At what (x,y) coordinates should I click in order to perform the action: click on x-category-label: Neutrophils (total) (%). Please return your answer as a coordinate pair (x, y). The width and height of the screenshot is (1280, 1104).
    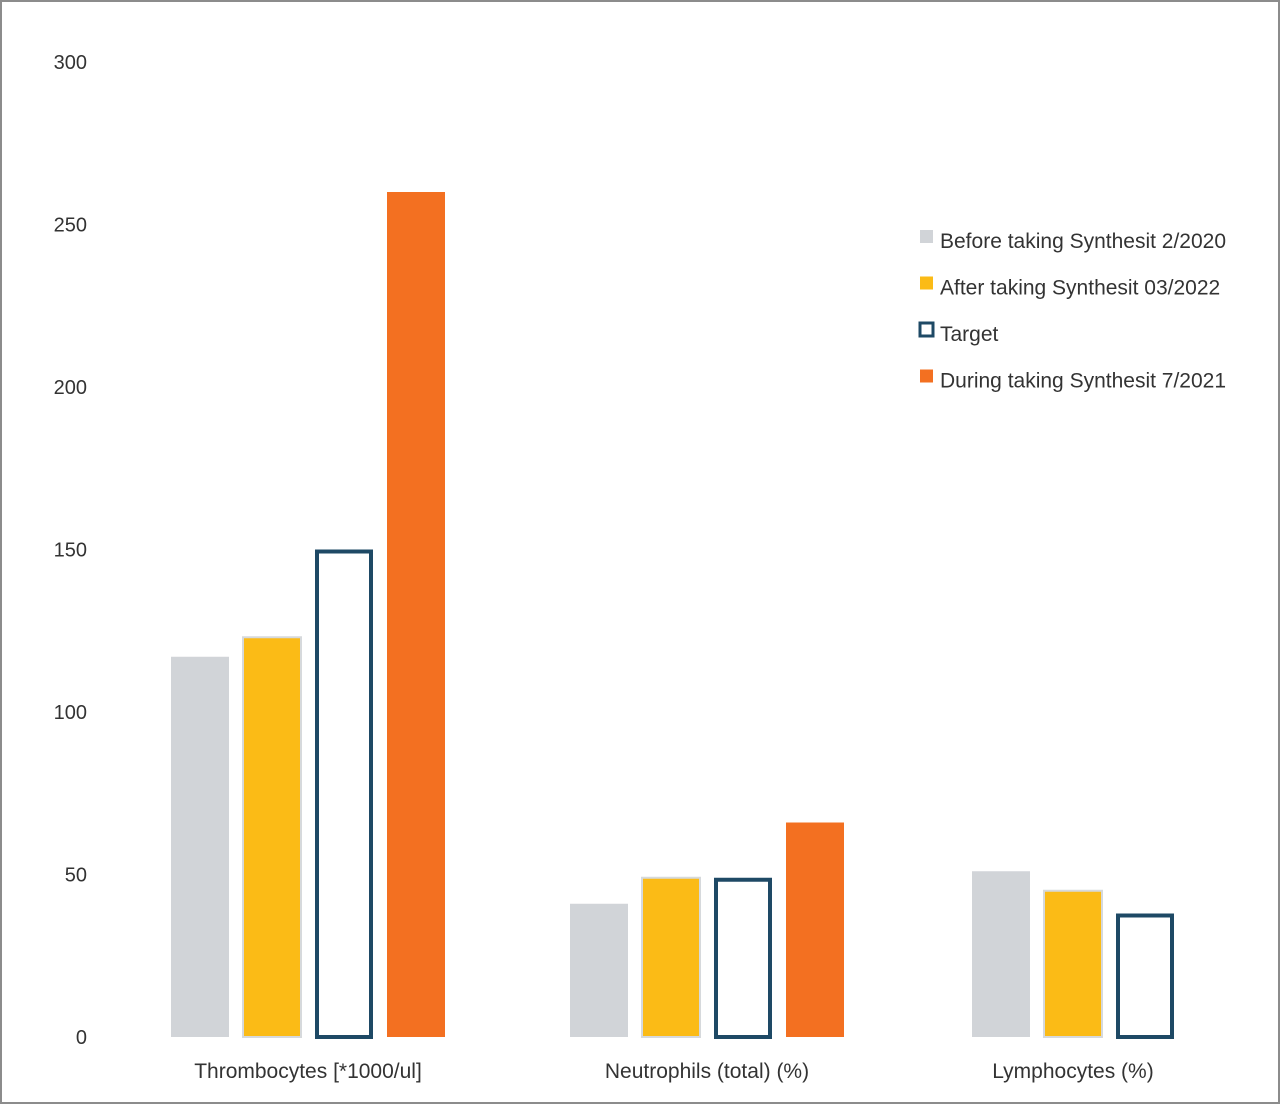
    Looking at the image, I should click on (707, 1071).